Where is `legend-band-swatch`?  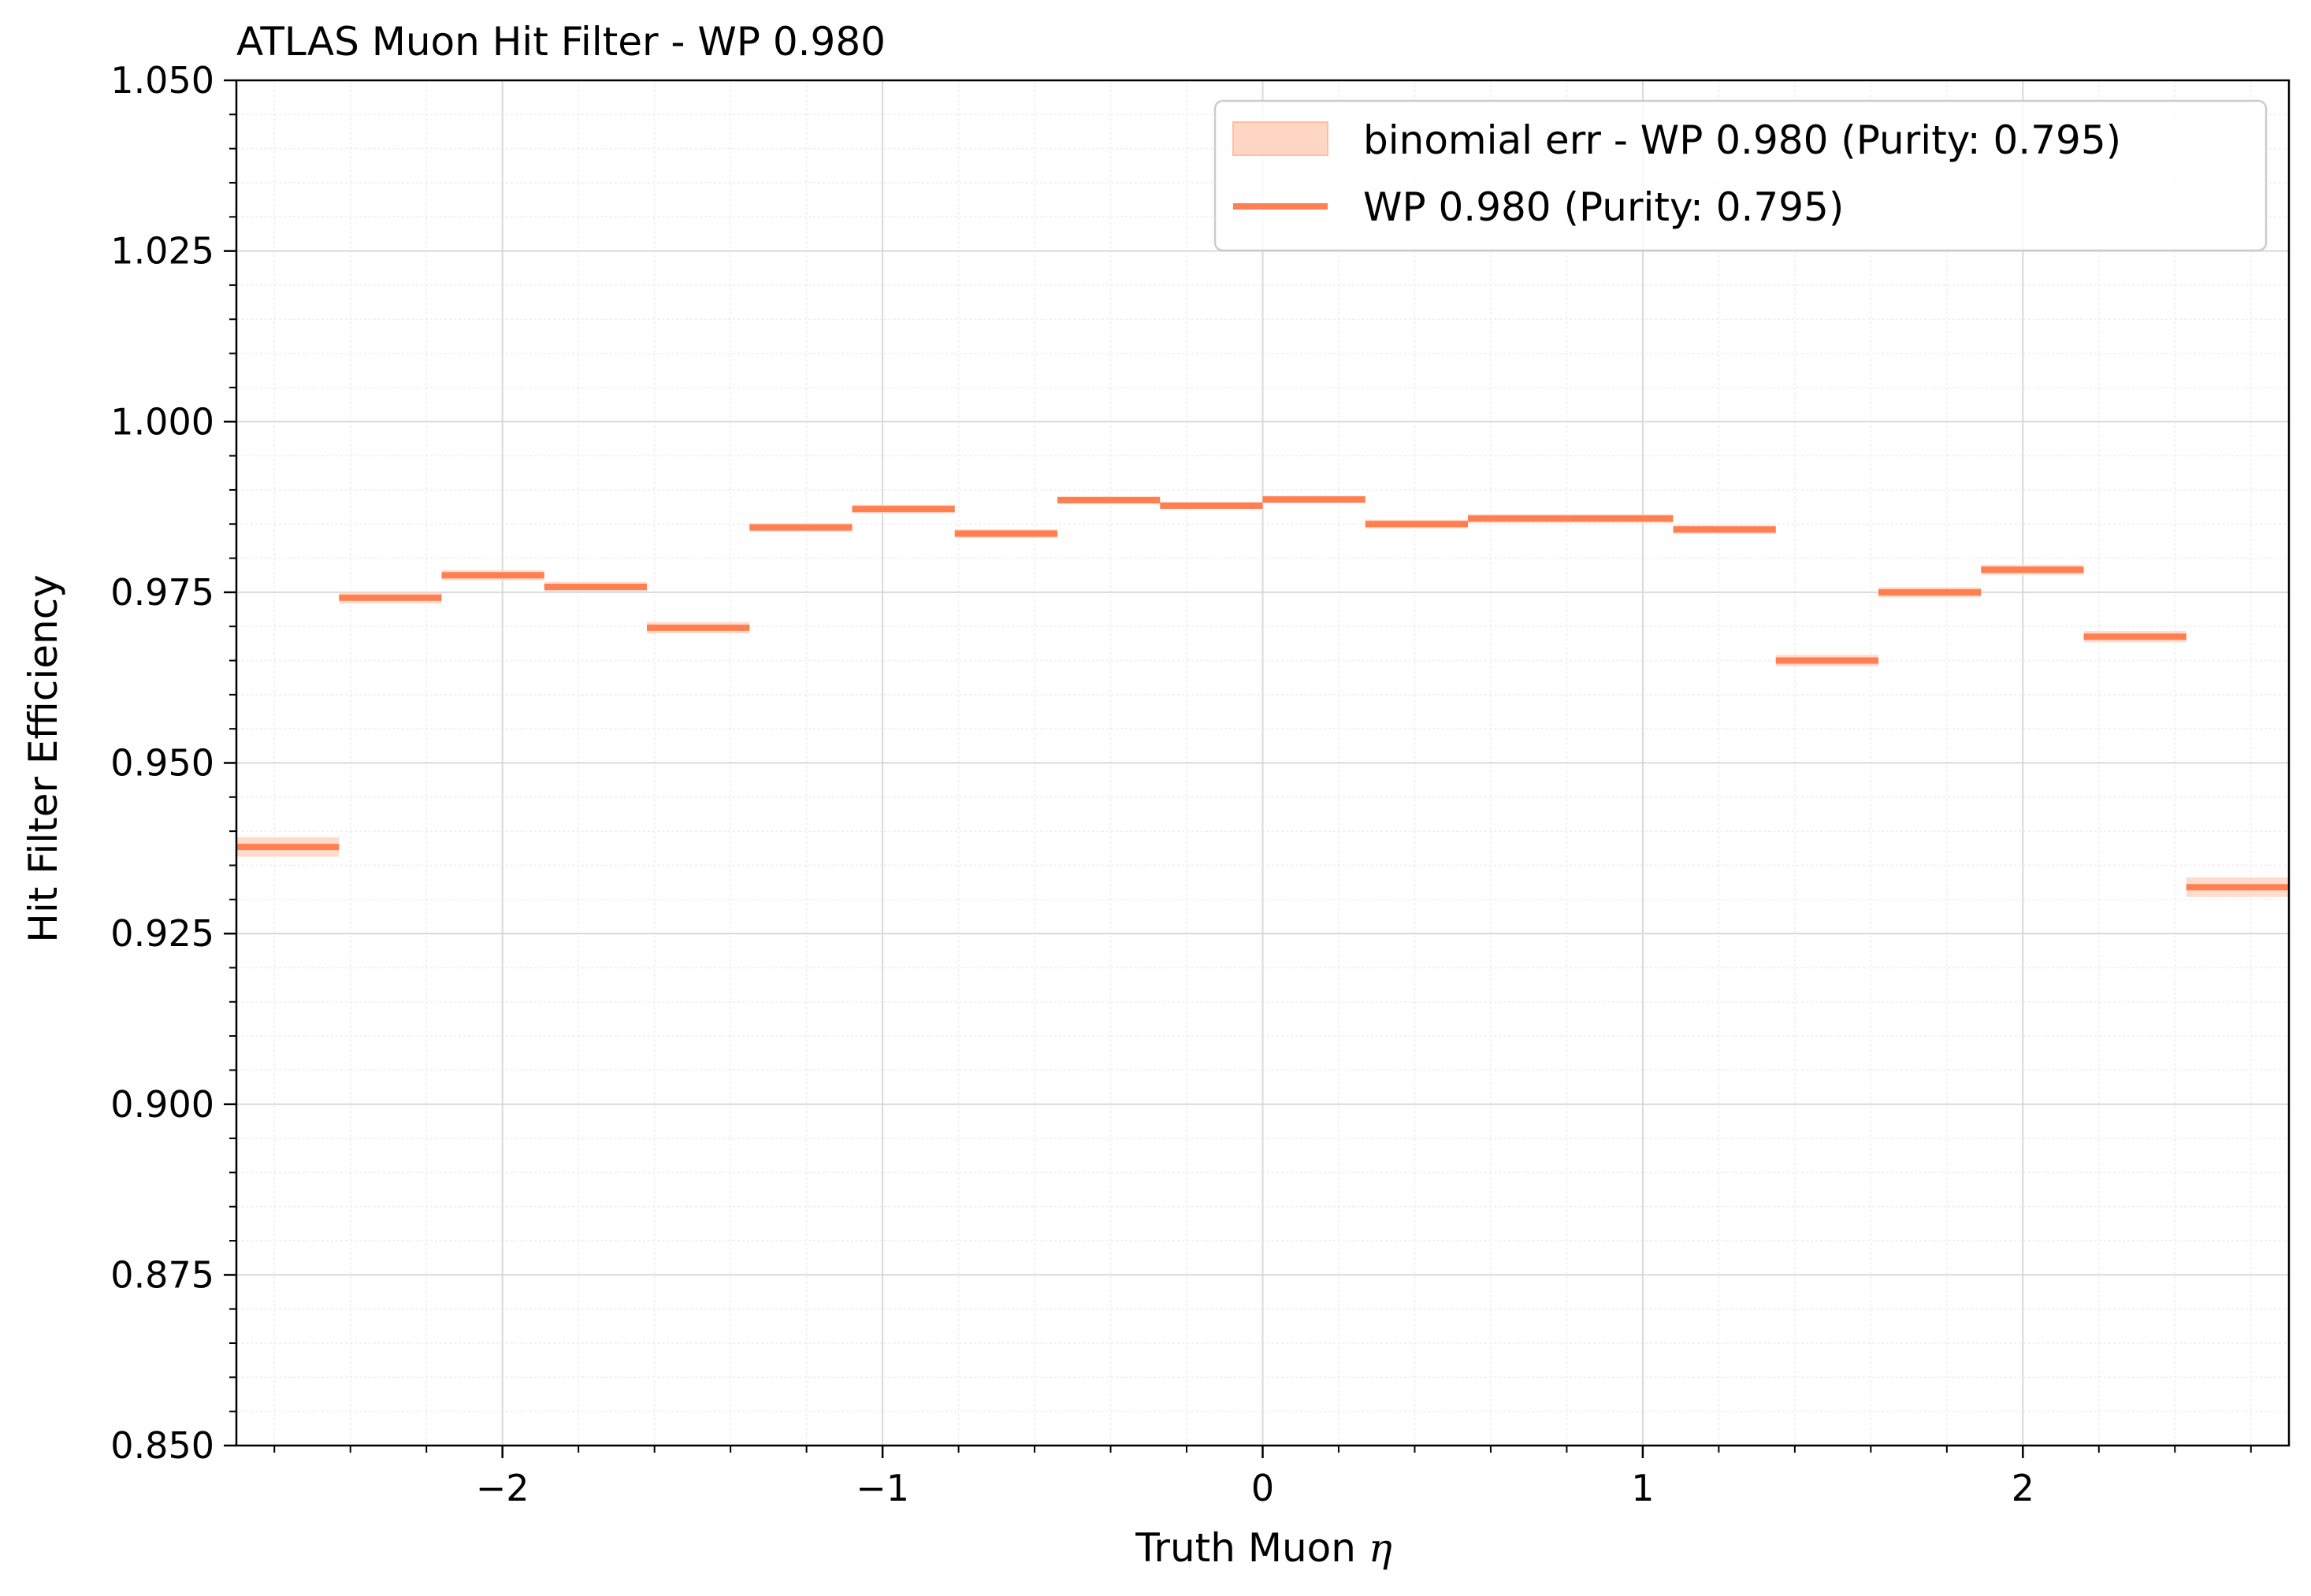 legend-band-swatch is located at coordinates (1280, 138).